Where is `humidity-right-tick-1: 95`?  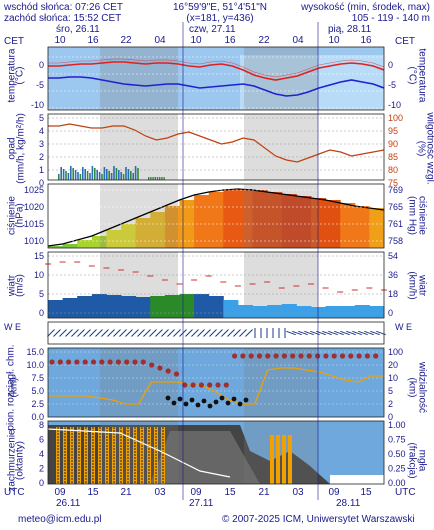 humidity-right-tick-1: 95 is located at coordinates (393, 131).